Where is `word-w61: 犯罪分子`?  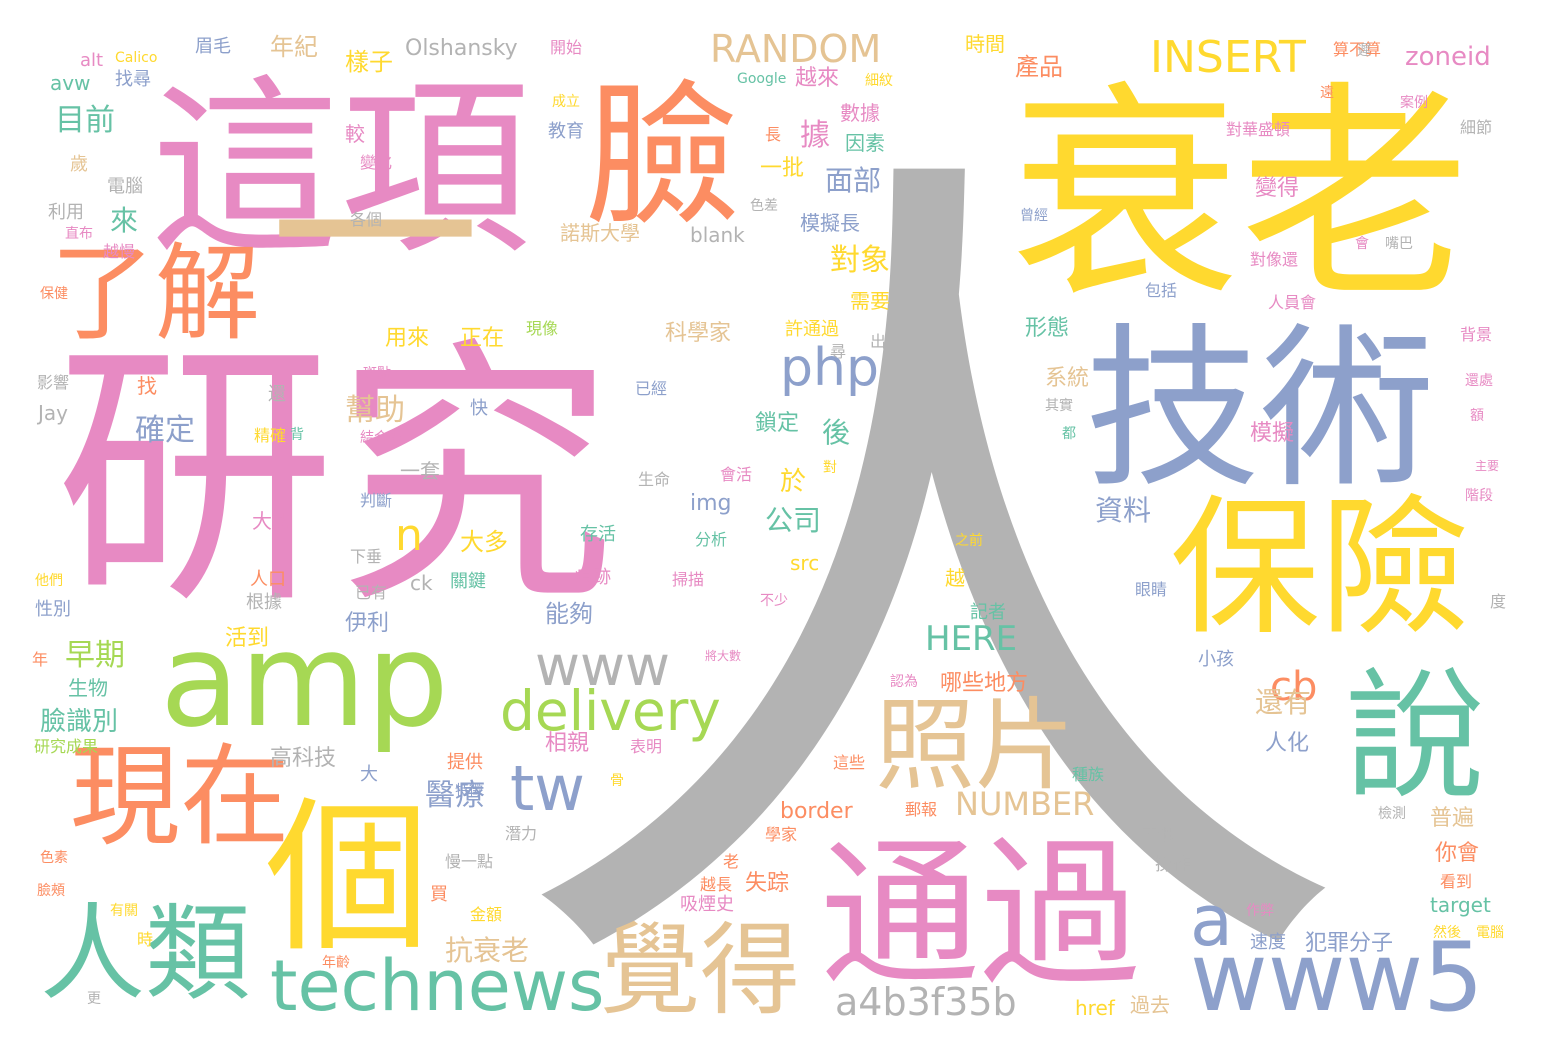
word-w61: 犯罪分子 is located at coordinates (1349, 943).